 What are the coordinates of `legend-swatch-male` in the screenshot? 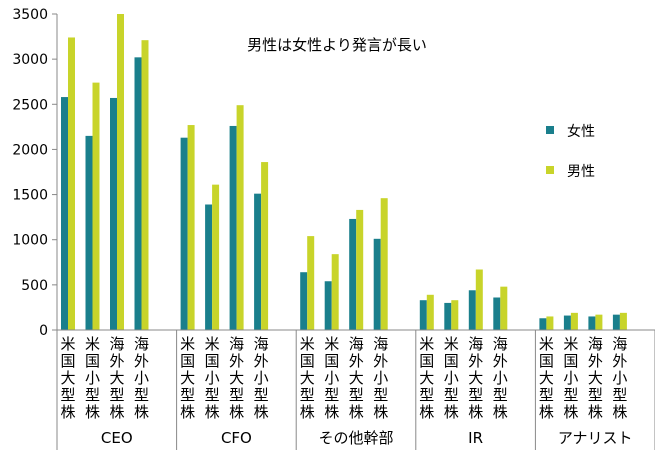 It's located at (550, 170).